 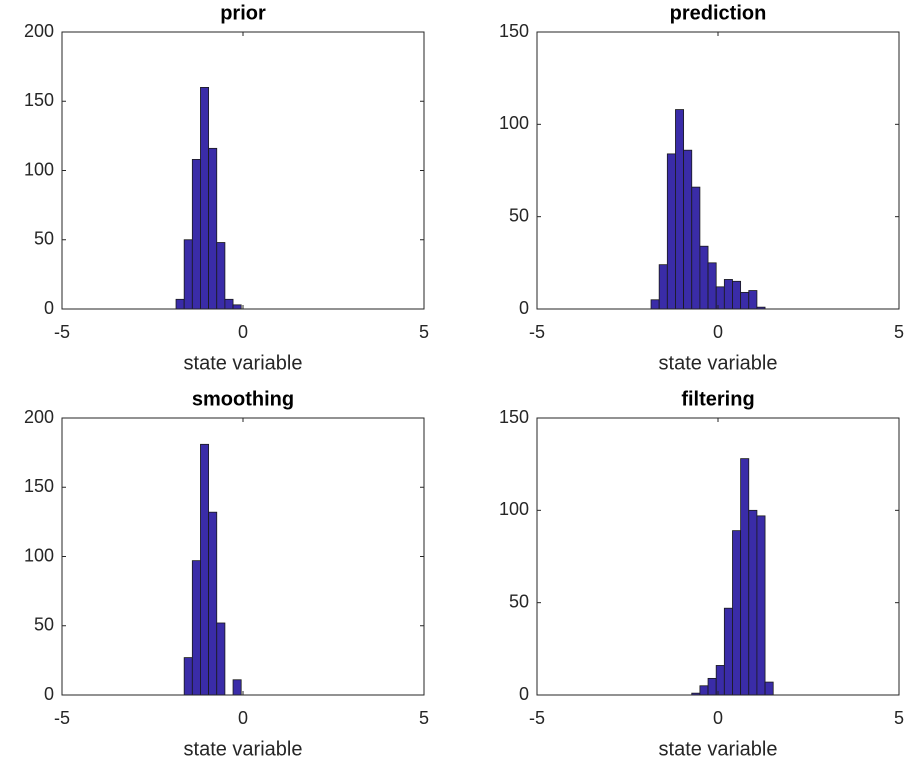 I want to click on chart-title: prediction, so click(x=718, y=13).